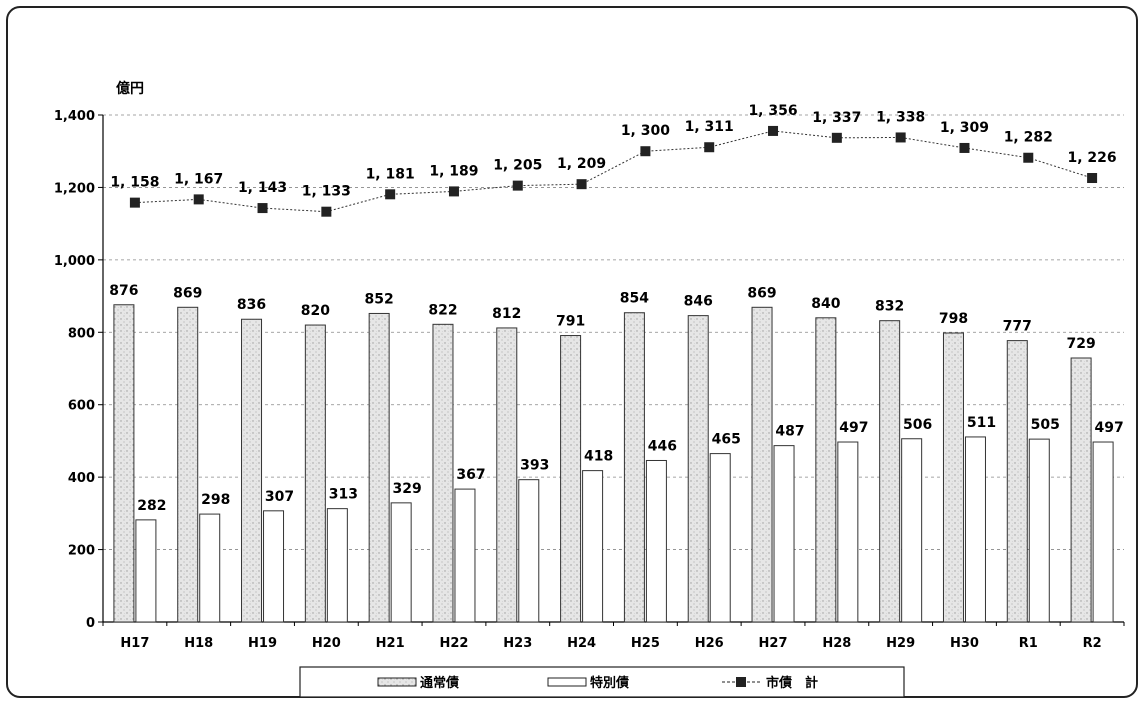 The width and height of the screenshot is (1146, 704). What do you see at coordinates (74, 116) in the screenshot?
I see `y-tick-label: 1,400` at bounding box center [74, 116].